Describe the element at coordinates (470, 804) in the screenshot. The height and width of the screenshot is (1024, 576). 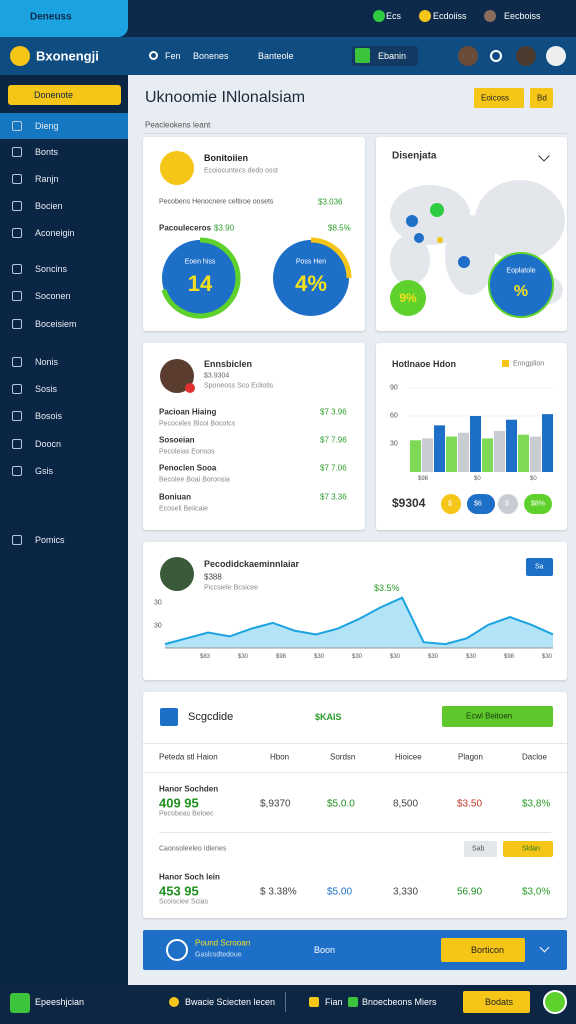
I see `table-cell: $3.50` at that location.